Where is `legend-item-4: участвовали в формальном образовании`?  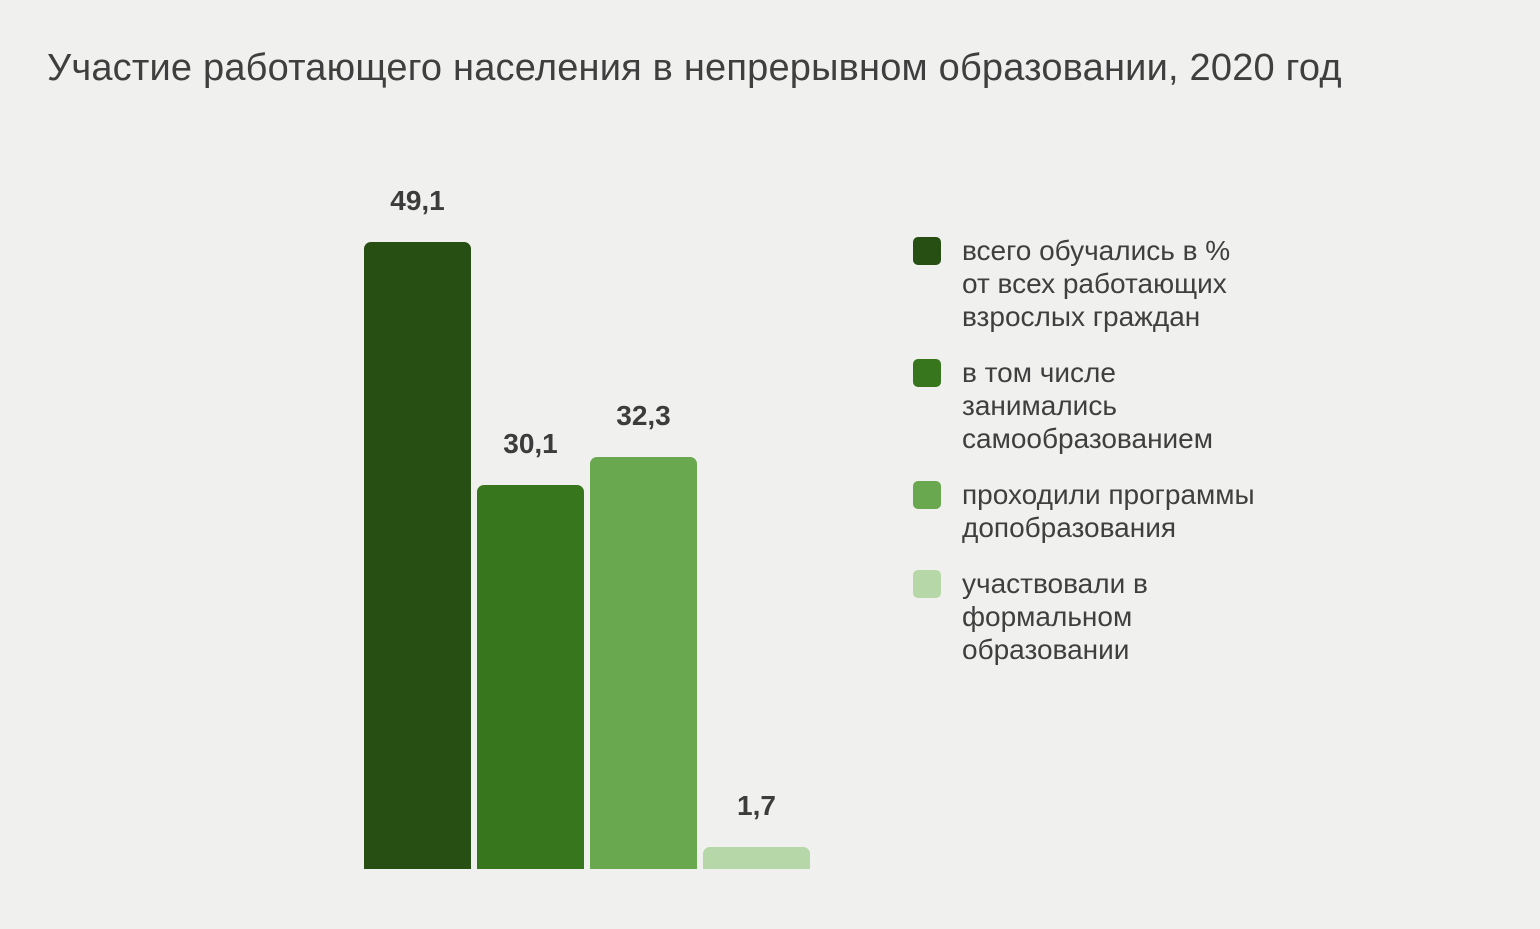
legend-item-4: участвовали в формальном образовании is located at coordinates (1084, 616).